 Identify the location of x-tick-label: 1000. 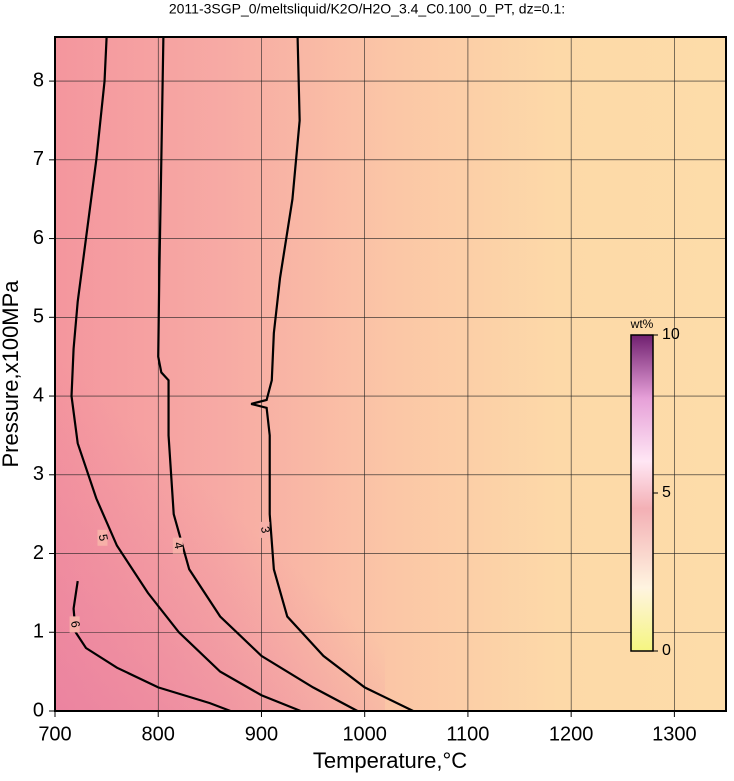
(364, 734).